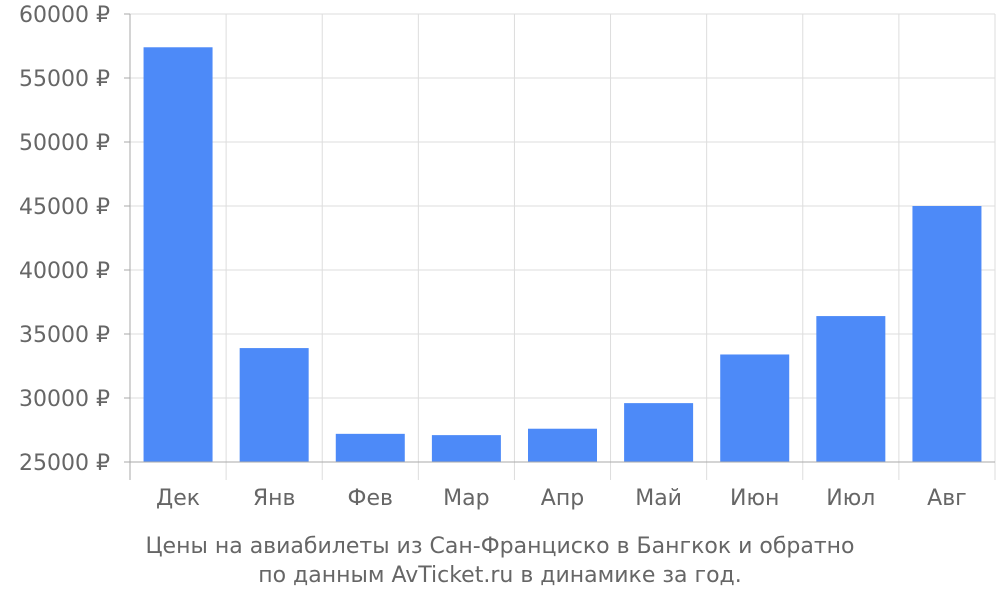 Image resolution: width=1000 pixels, height=600 pixels. Describe the element at coordinates (64, 79) in the screenshot. I see `y-tick-label: 55000 ₽` at that location.